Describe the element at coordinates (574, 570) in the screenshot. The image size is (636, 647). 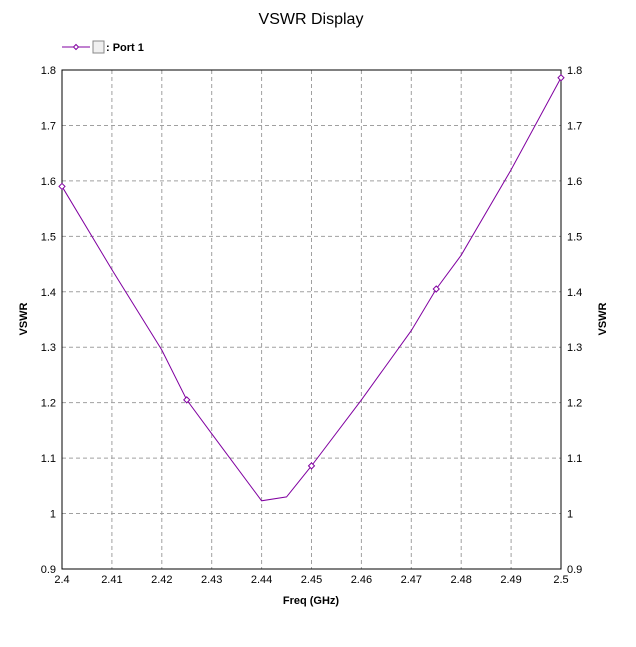
I see `y-tick-label-right: 0.9` at that location.